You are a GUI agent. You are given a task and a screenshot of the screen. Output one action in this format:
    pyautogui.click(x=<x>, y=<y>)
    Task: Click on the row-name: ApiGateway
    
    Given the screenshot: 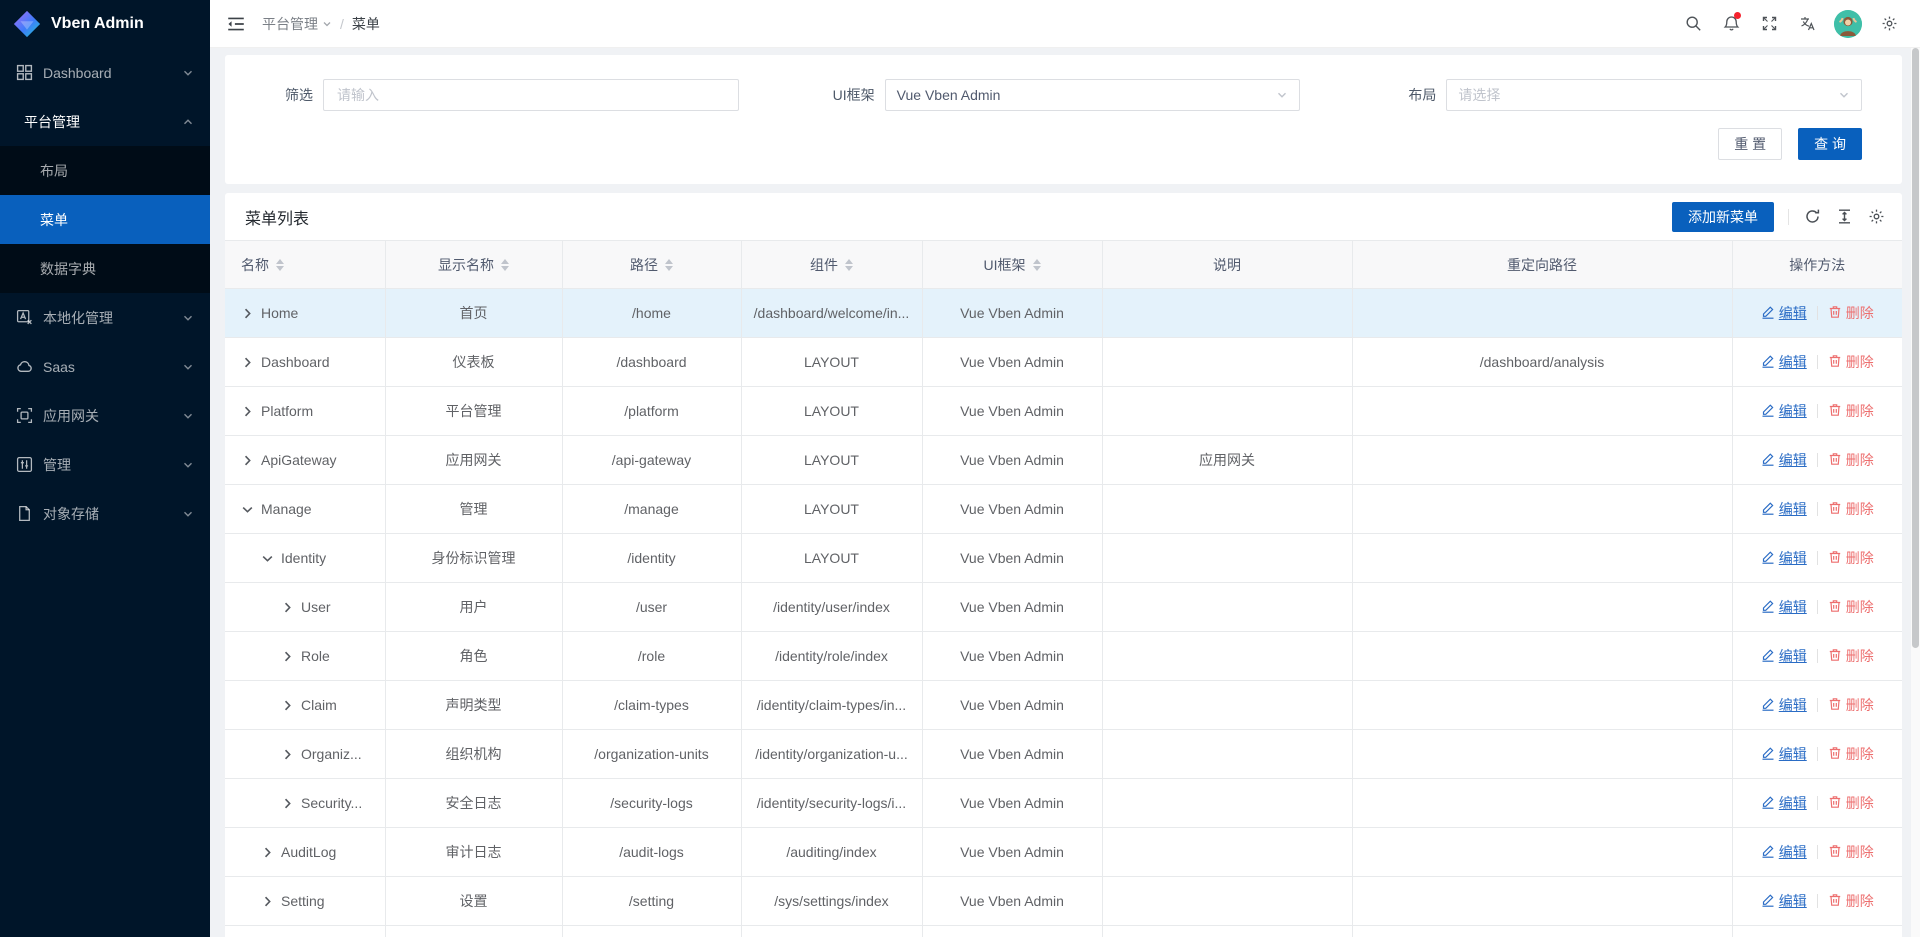 What is the action you would take?
    pyautogui.click(x=299, y=460)
    